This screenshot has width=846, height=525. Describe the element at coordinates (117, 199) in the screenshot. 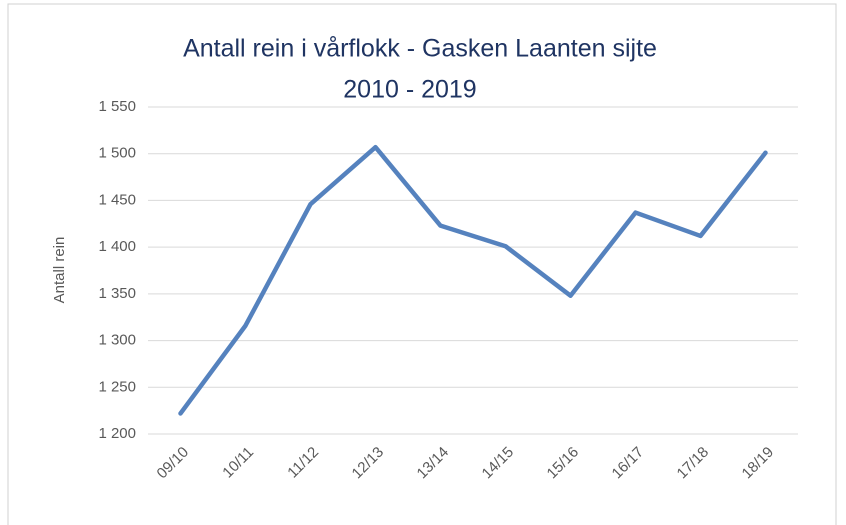

I see `y-tick-label: 1 450` at that location.